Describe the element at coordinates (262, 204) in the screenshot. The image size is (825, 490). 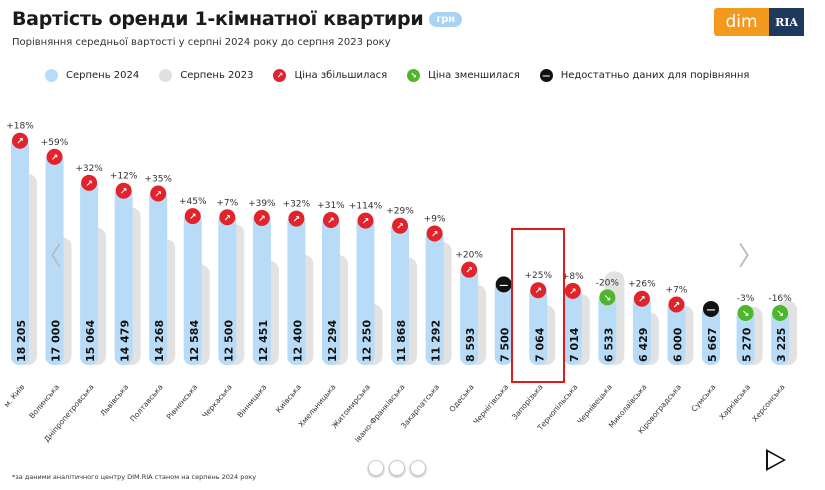
I see `change-label: +39%` at that location.